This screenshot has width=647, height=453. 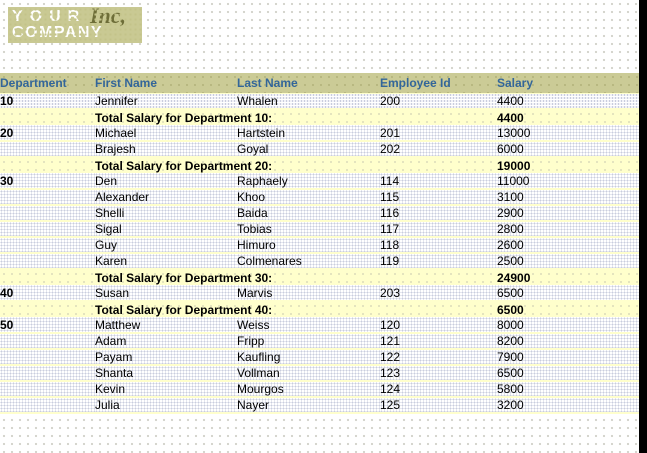 I want to click on employee-row: Alexander Khoo 115 3100, so click(x=320, y=197).